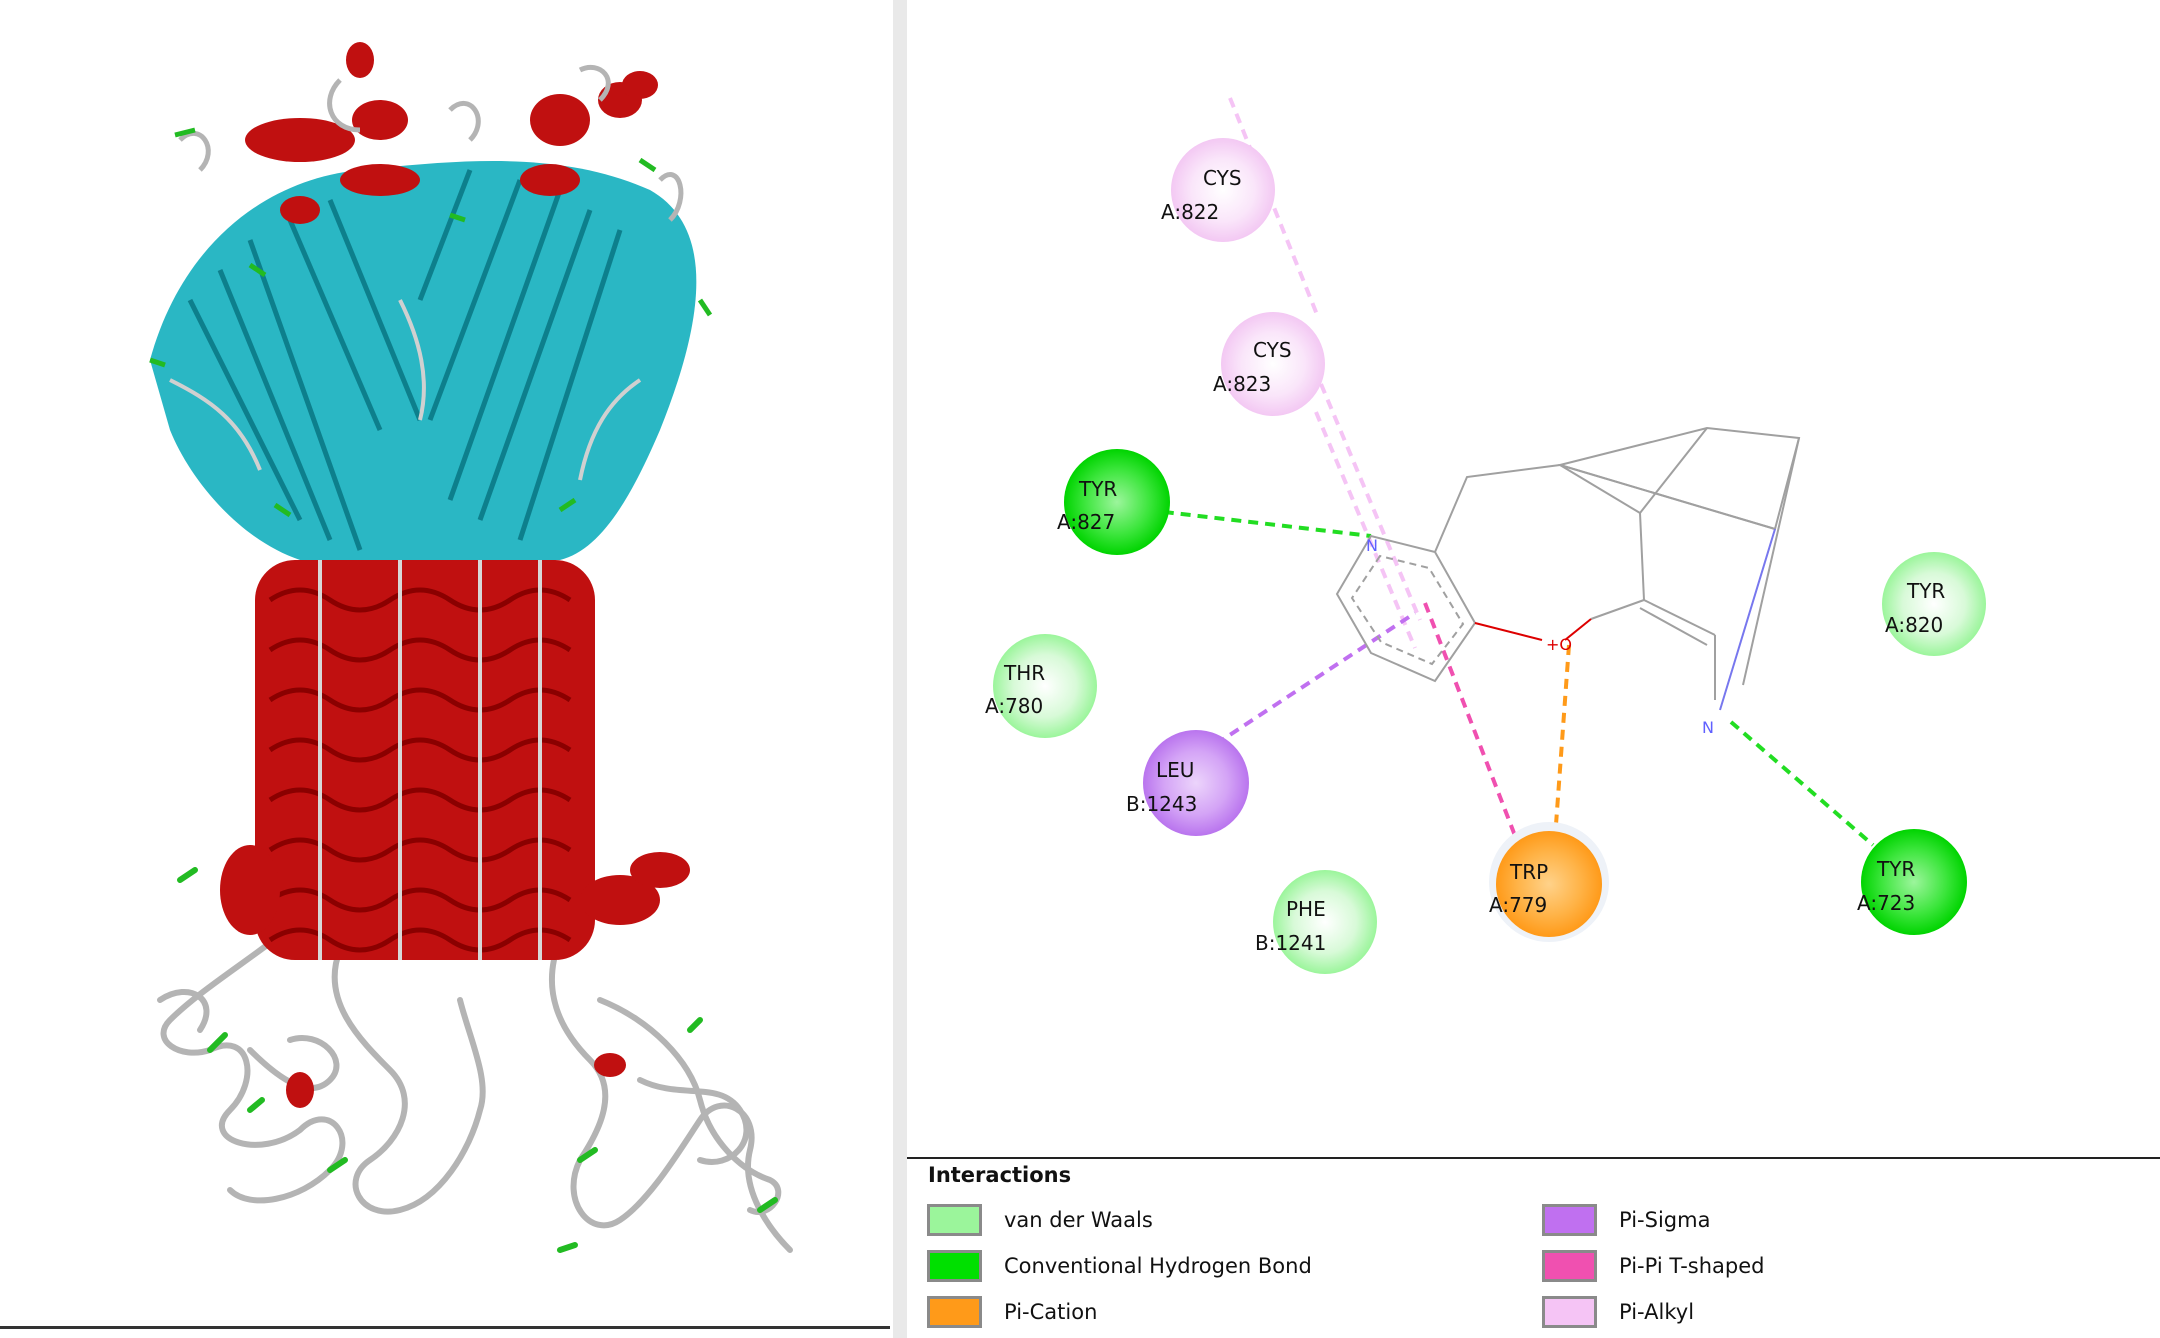 The width and height of the screenshot is (2160, 1338). Describe the element at coordinates (1187, 783) in the screenshot. I see `residue-leu-b1243: LEU B:1243` at that location.